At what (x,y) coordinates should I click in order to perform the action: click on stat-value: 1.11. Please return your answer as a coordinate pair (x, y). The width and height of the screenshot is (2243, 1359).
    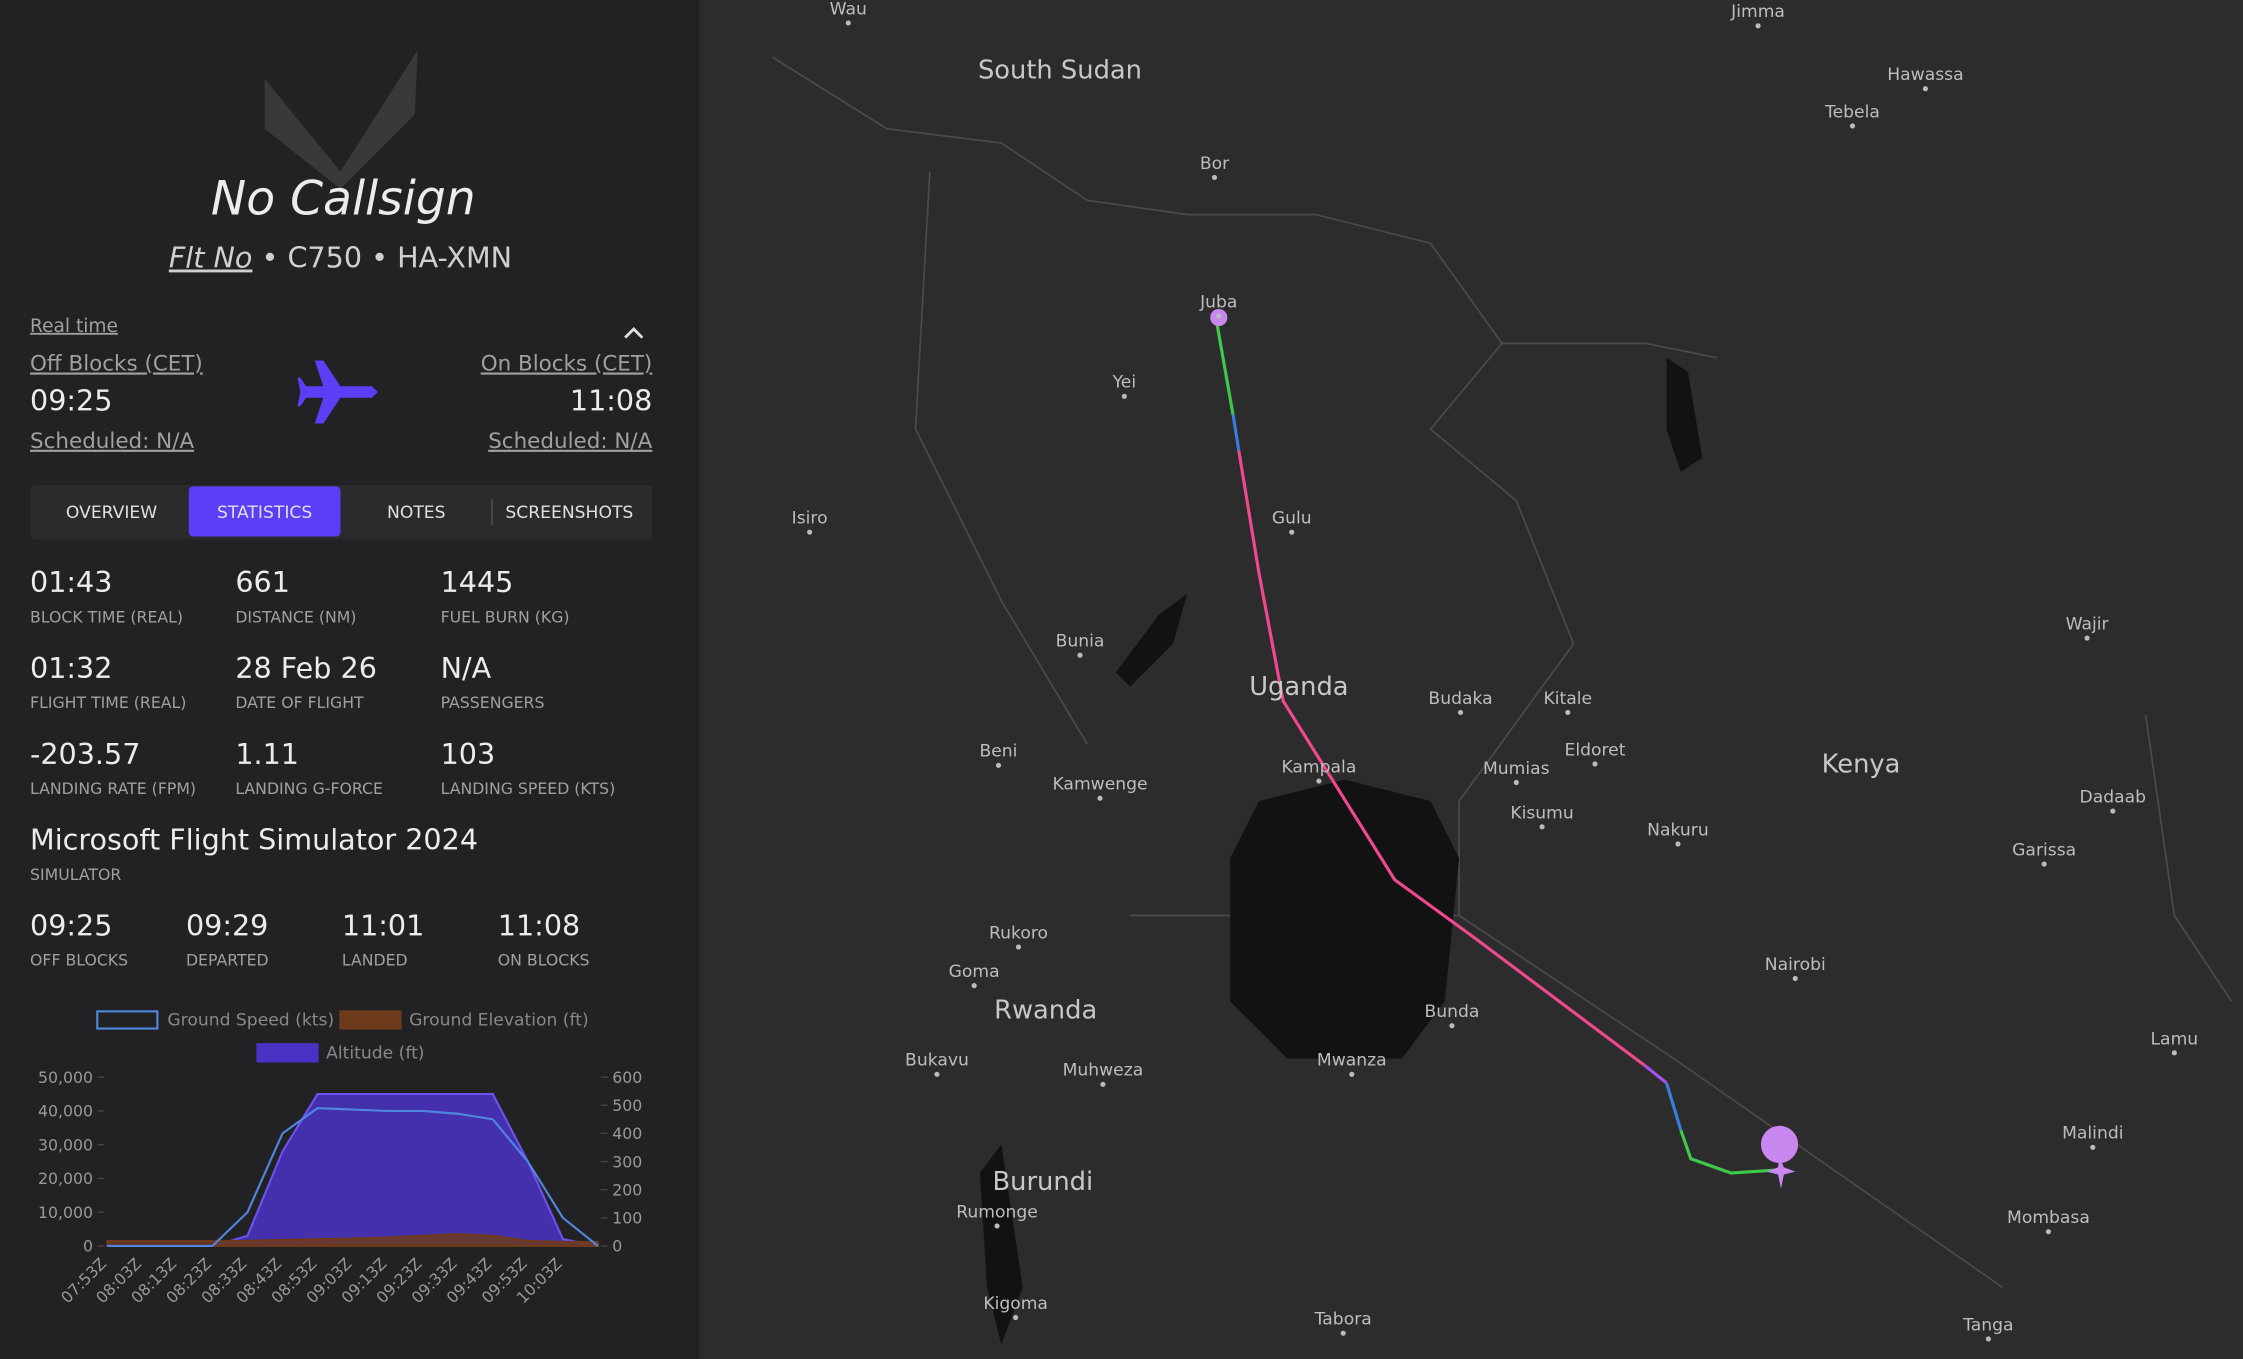
    Looking at the image, I should click on (267, 754).